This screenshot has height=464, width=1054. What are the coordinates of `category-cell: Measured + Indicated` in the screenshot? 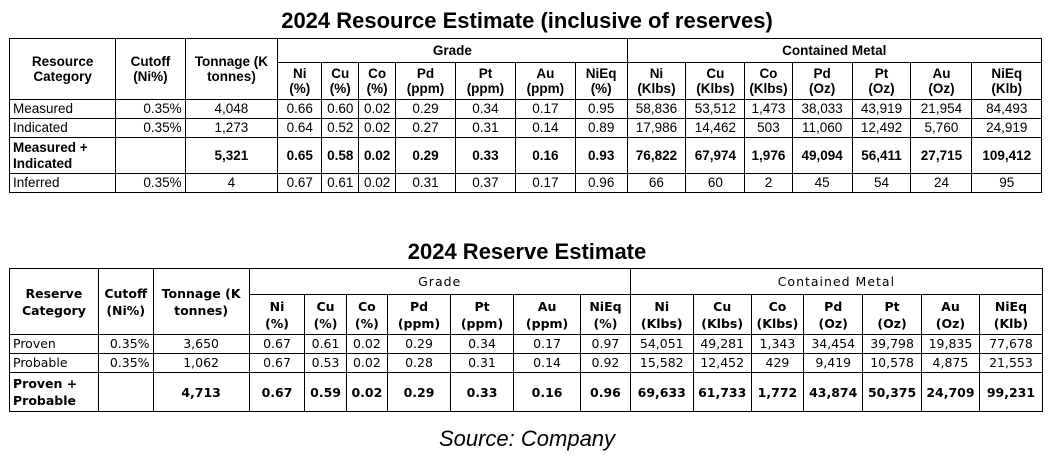 It's located at (62, 155).